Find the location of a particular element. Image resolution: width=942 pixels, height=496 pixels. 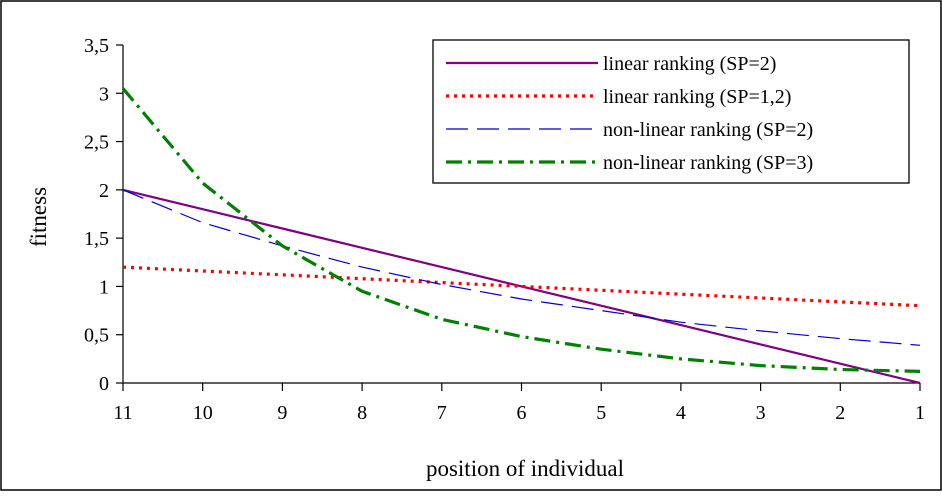

x-tick-label: 7 is located at coordinates (442, 413).